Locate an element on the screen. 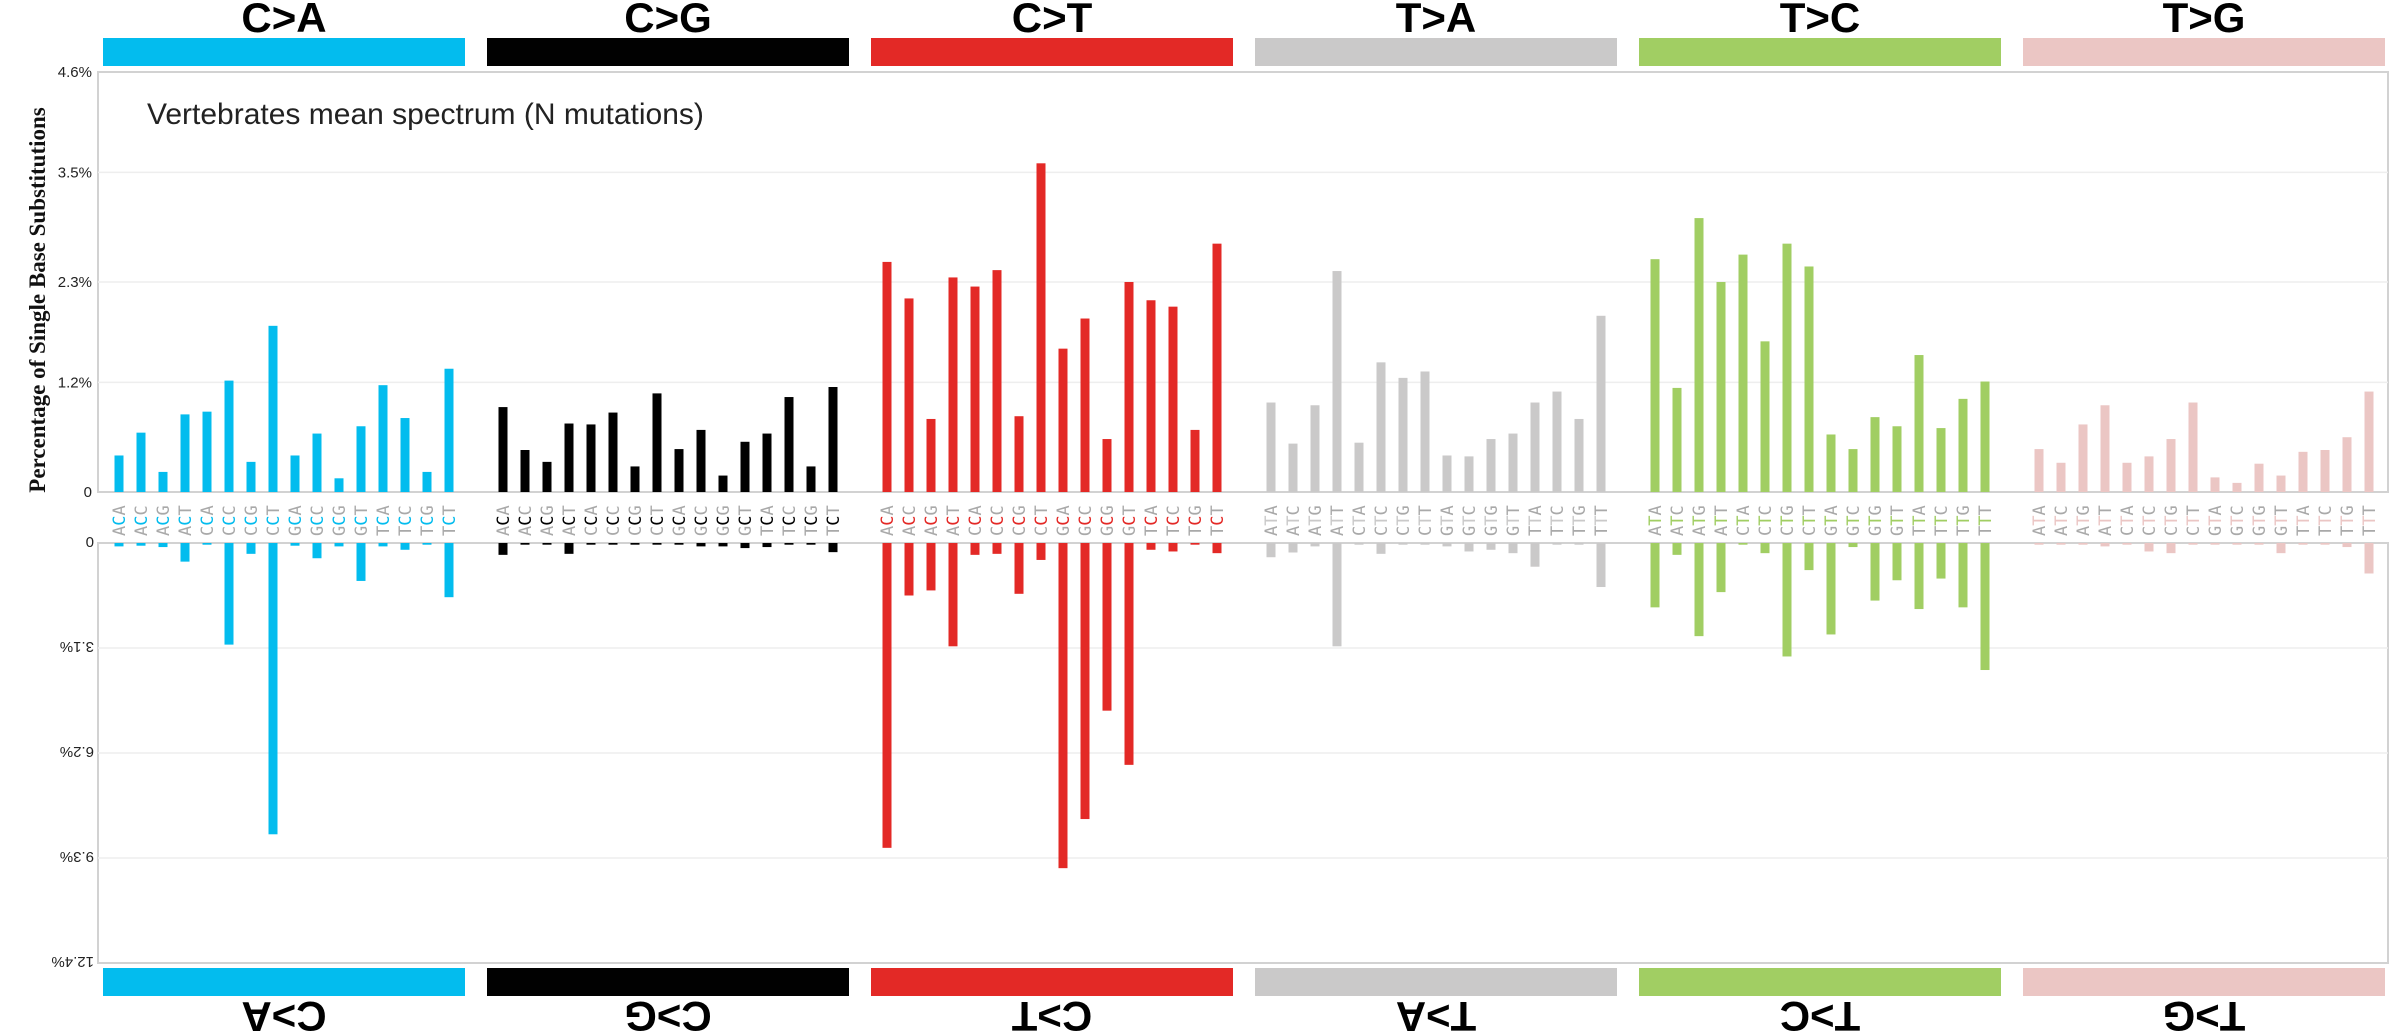 The width and height of the screenshot is (2400, 1033). context-label-top: GTA is located at coordinates (1448, 520).